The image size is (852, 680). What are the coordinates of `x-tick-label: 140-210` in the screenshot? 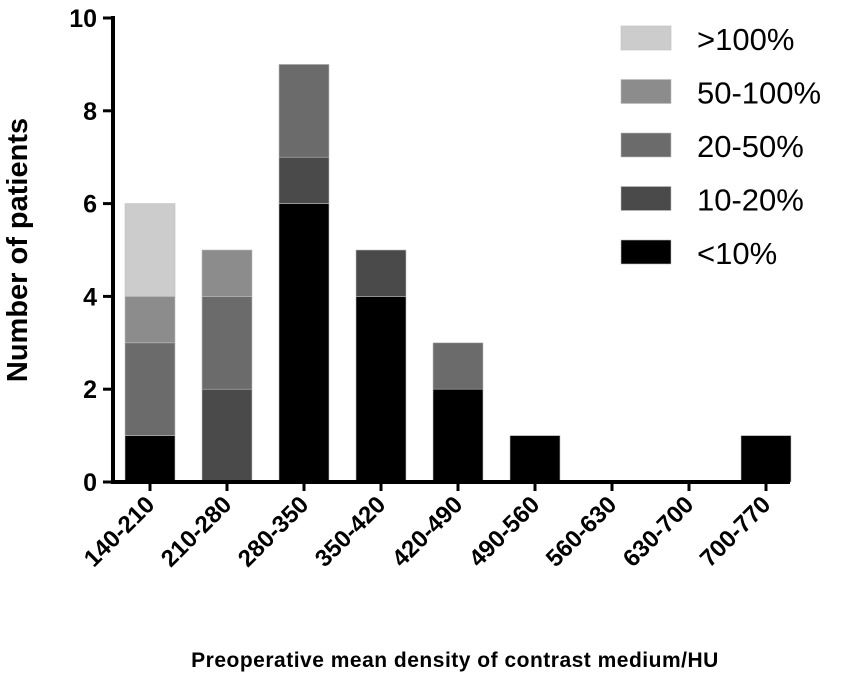 It's located at (119, 531).